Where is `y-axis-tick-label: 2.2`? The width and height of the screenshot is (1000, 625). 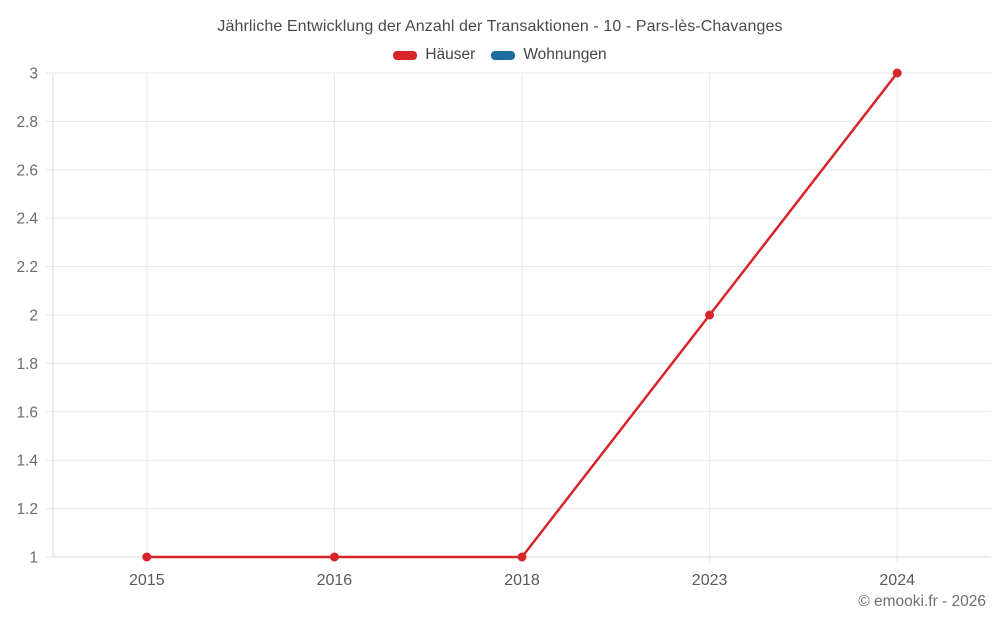 y-axis-tick-label: 2.2 is located at coordinates (27, 267).